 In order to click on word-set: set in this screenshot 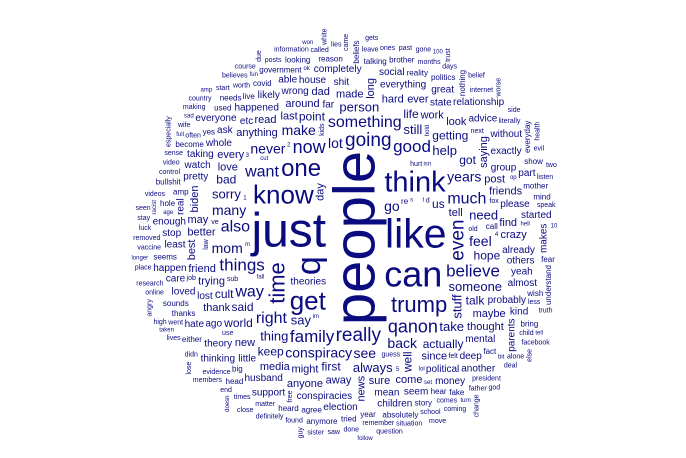, I will do `click(428, 383)`.